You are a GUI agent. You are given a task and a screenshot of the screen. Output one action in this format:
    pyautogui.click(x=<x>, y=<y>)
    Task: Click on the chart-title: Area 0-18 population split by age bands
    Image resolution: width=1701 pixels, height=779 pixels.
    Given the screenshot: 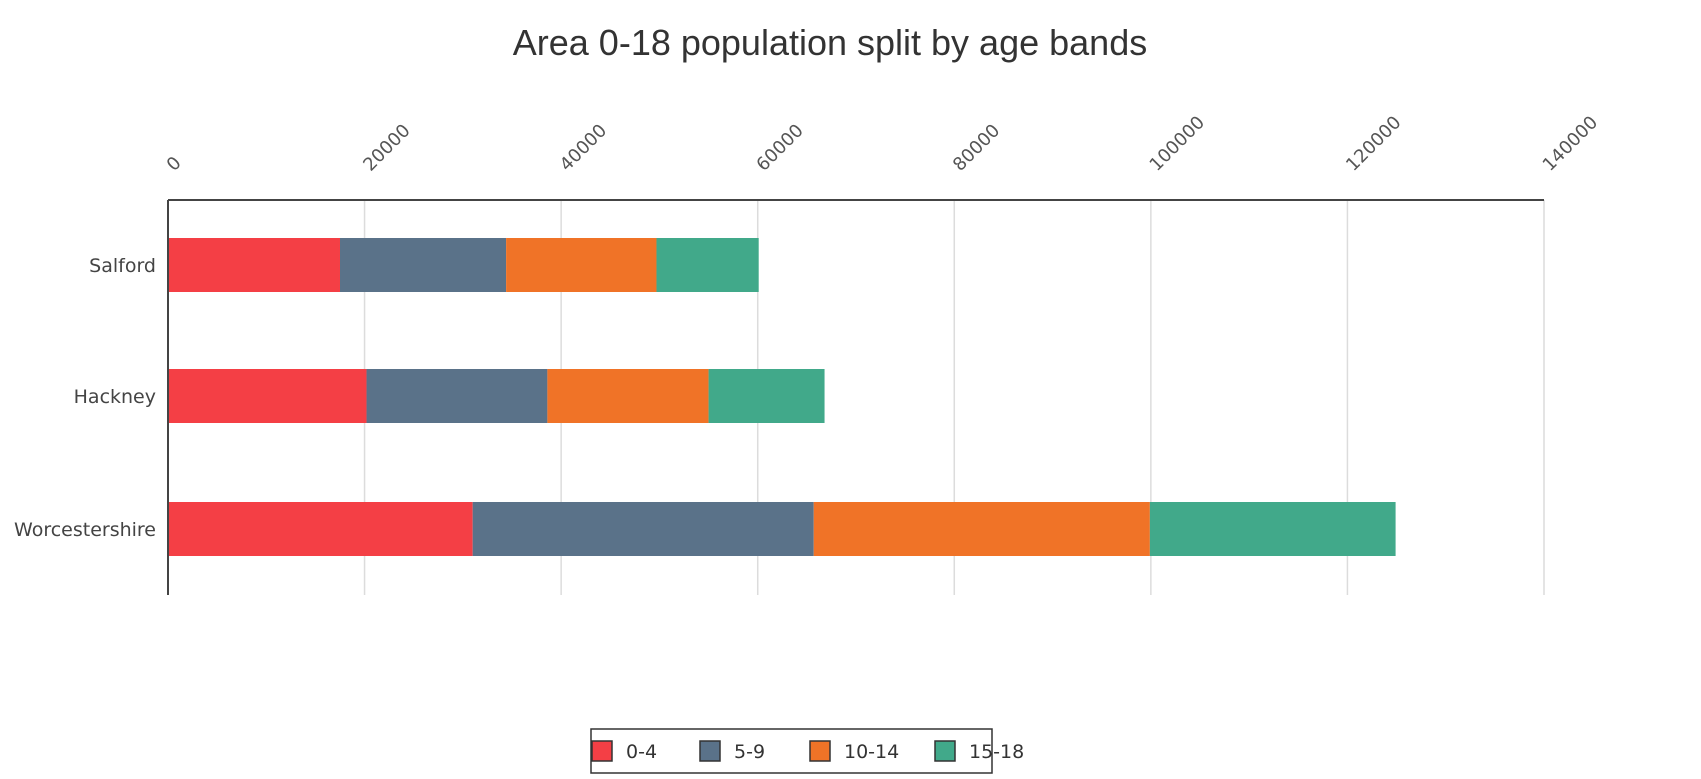 What is the action you would take?
    pyautogui.click(x=830, y=42)
    